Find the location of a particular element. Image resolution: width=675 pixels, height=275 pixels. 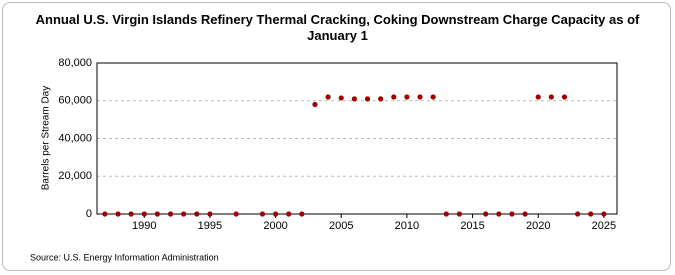

x-tick-label: 2000 is located at coordinates (275, 226).